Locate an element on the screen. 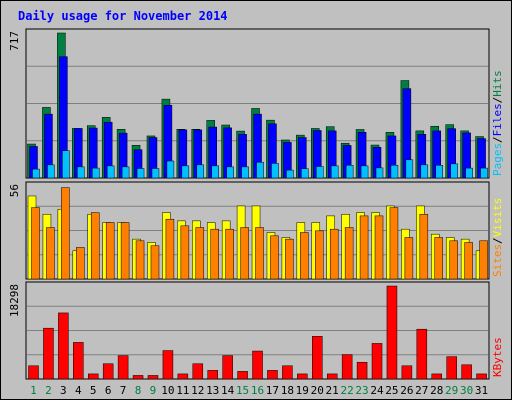 This screenshot has width=512, height=400. day-label-8: 8 is located at coordinates (138, 390).